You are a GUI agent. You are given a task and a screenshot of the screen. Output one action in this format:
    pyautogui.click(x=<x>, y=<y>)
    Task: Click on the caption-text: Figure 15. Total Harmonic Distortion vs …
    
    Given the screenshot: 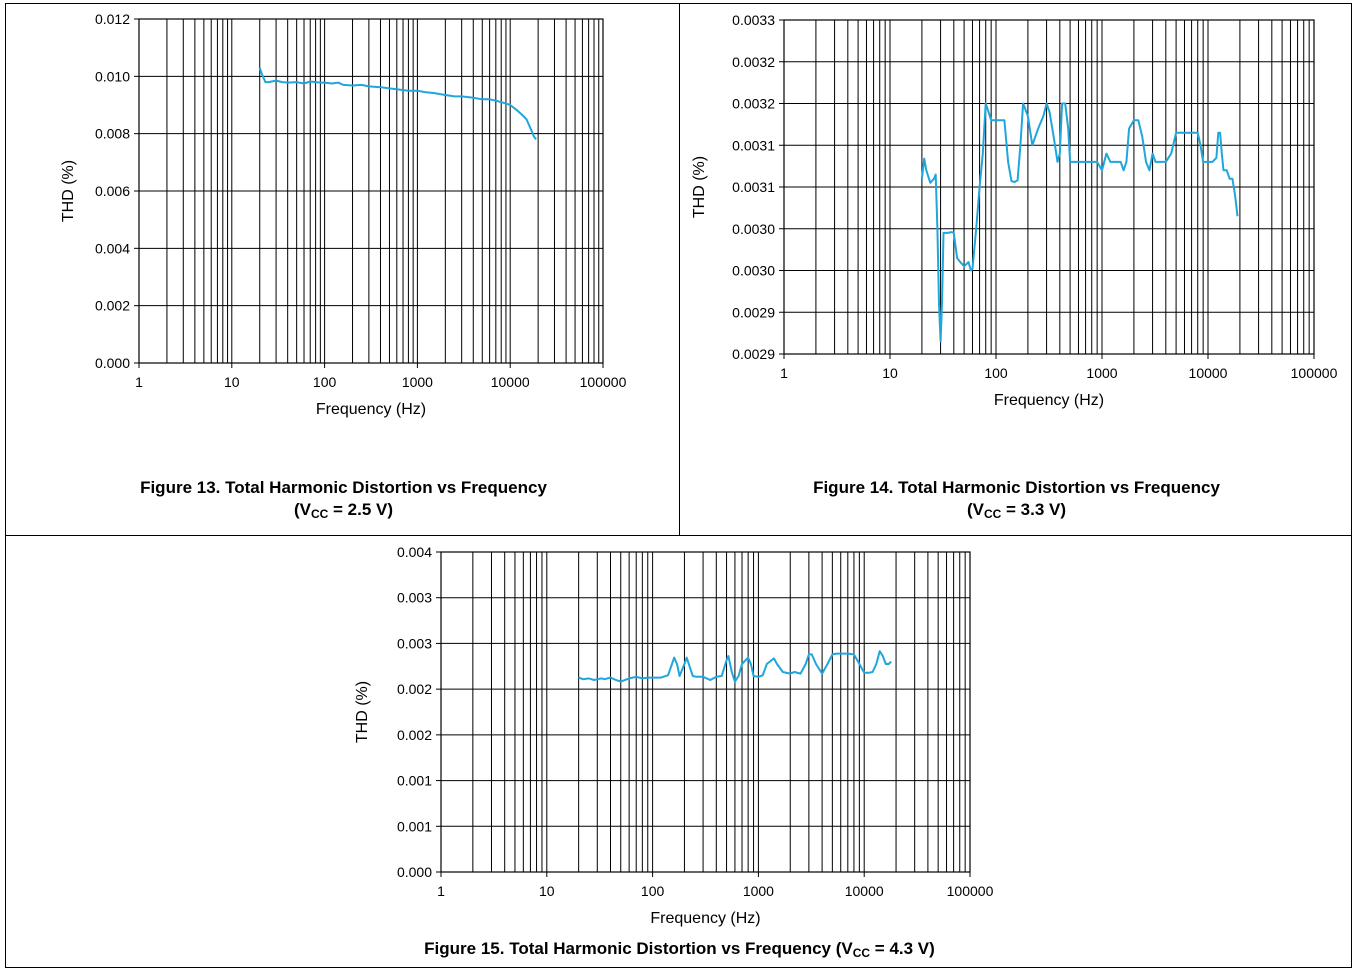 What is the action you would take?
    pyautogui.click(x=633, y=948)
    